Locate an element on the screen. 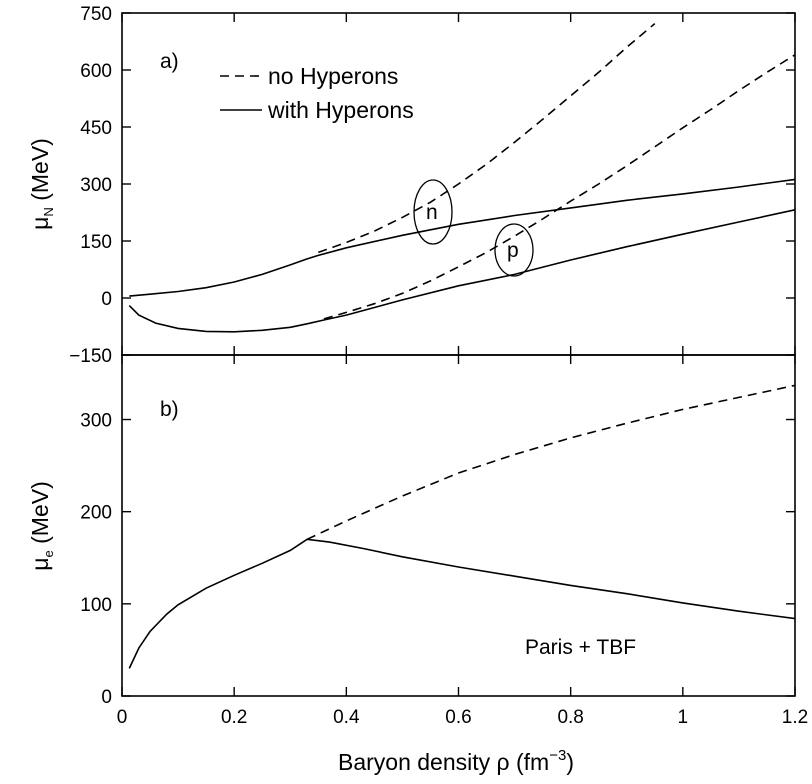  b-curve-no-hyperons is located at coordinates (551, 462).